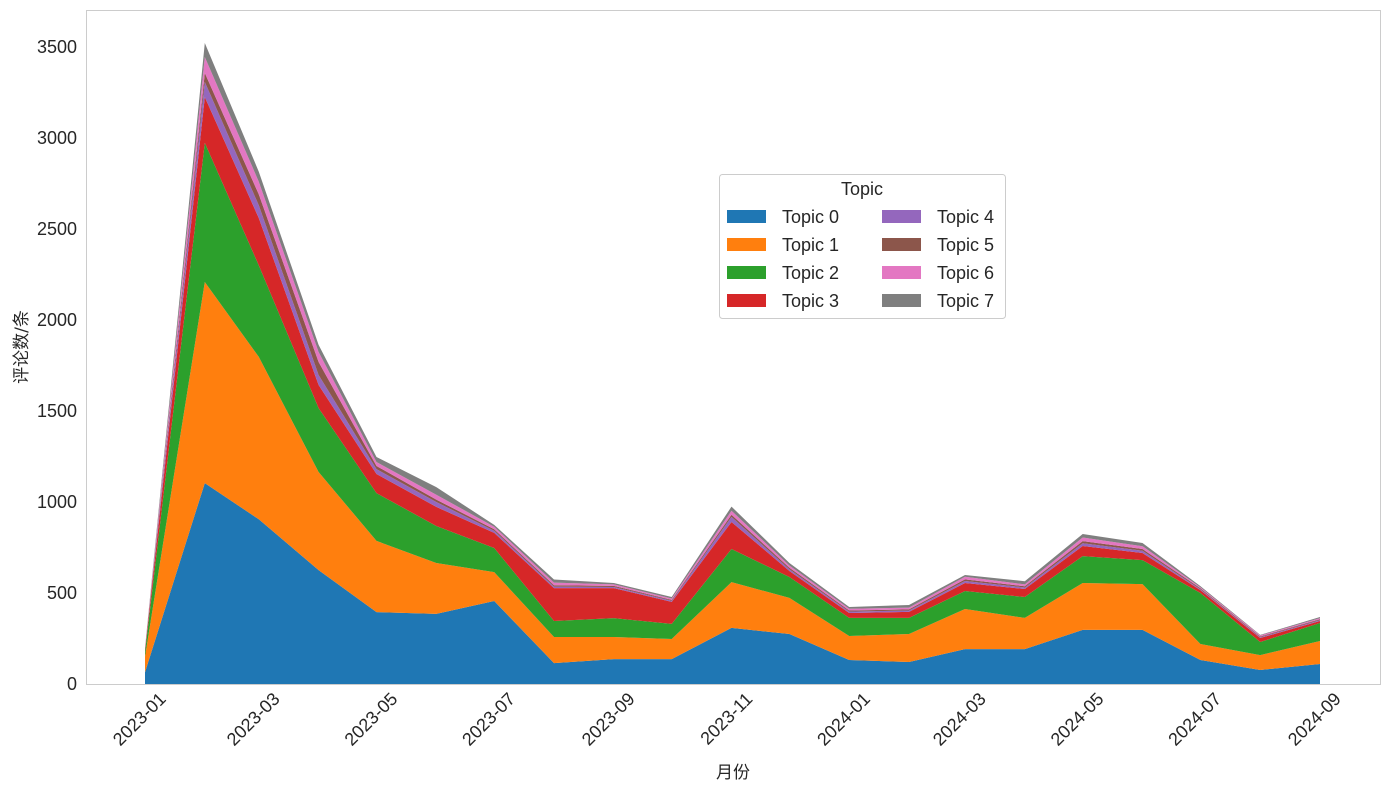 This screenshot has width=1389, height=790. I want to click on legend-label: Topic 5, so click(965, 245).